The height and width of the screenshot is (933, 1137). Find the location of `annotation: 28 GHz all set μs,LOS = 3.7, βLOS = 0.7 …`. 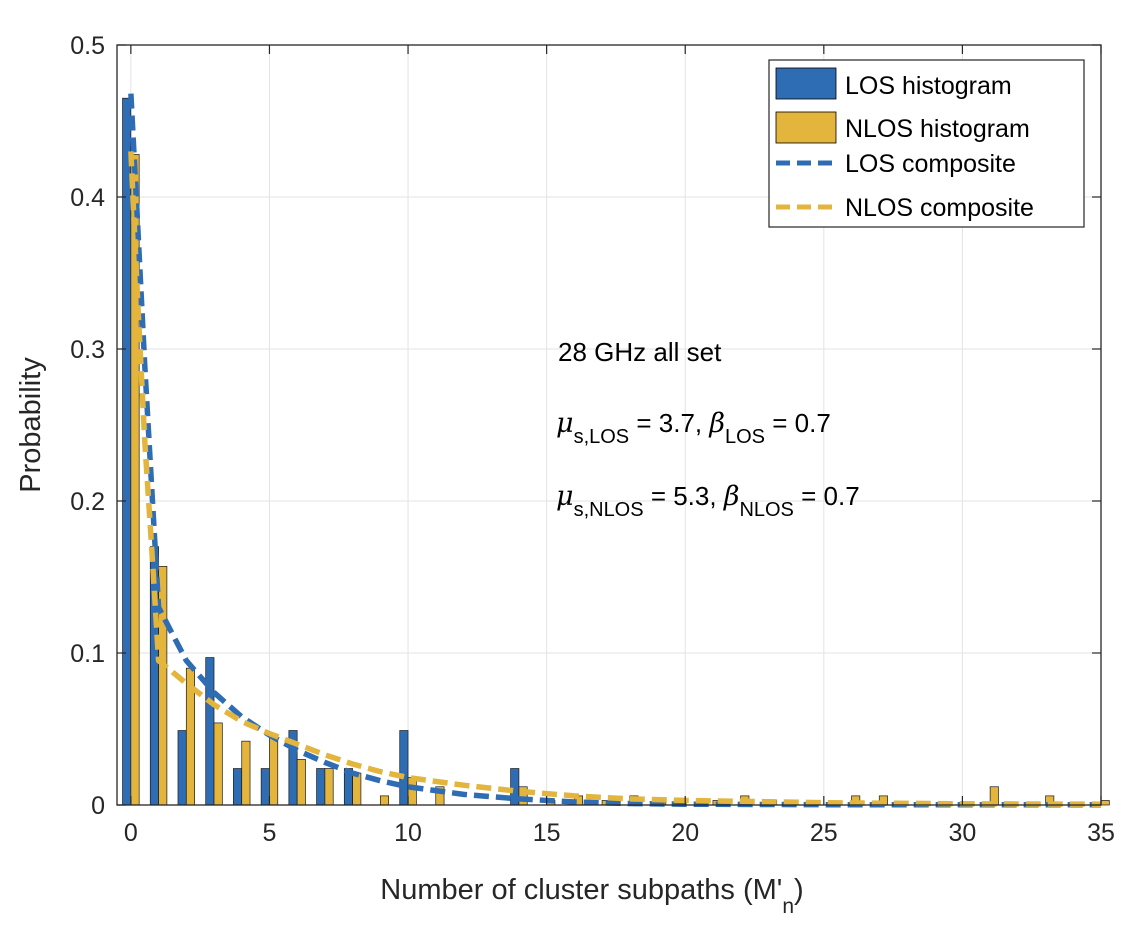

annotation: 28 GHz all set μs,LOS = 3.7, βLOS = 0.7 … is located at coordinates (708, 429).